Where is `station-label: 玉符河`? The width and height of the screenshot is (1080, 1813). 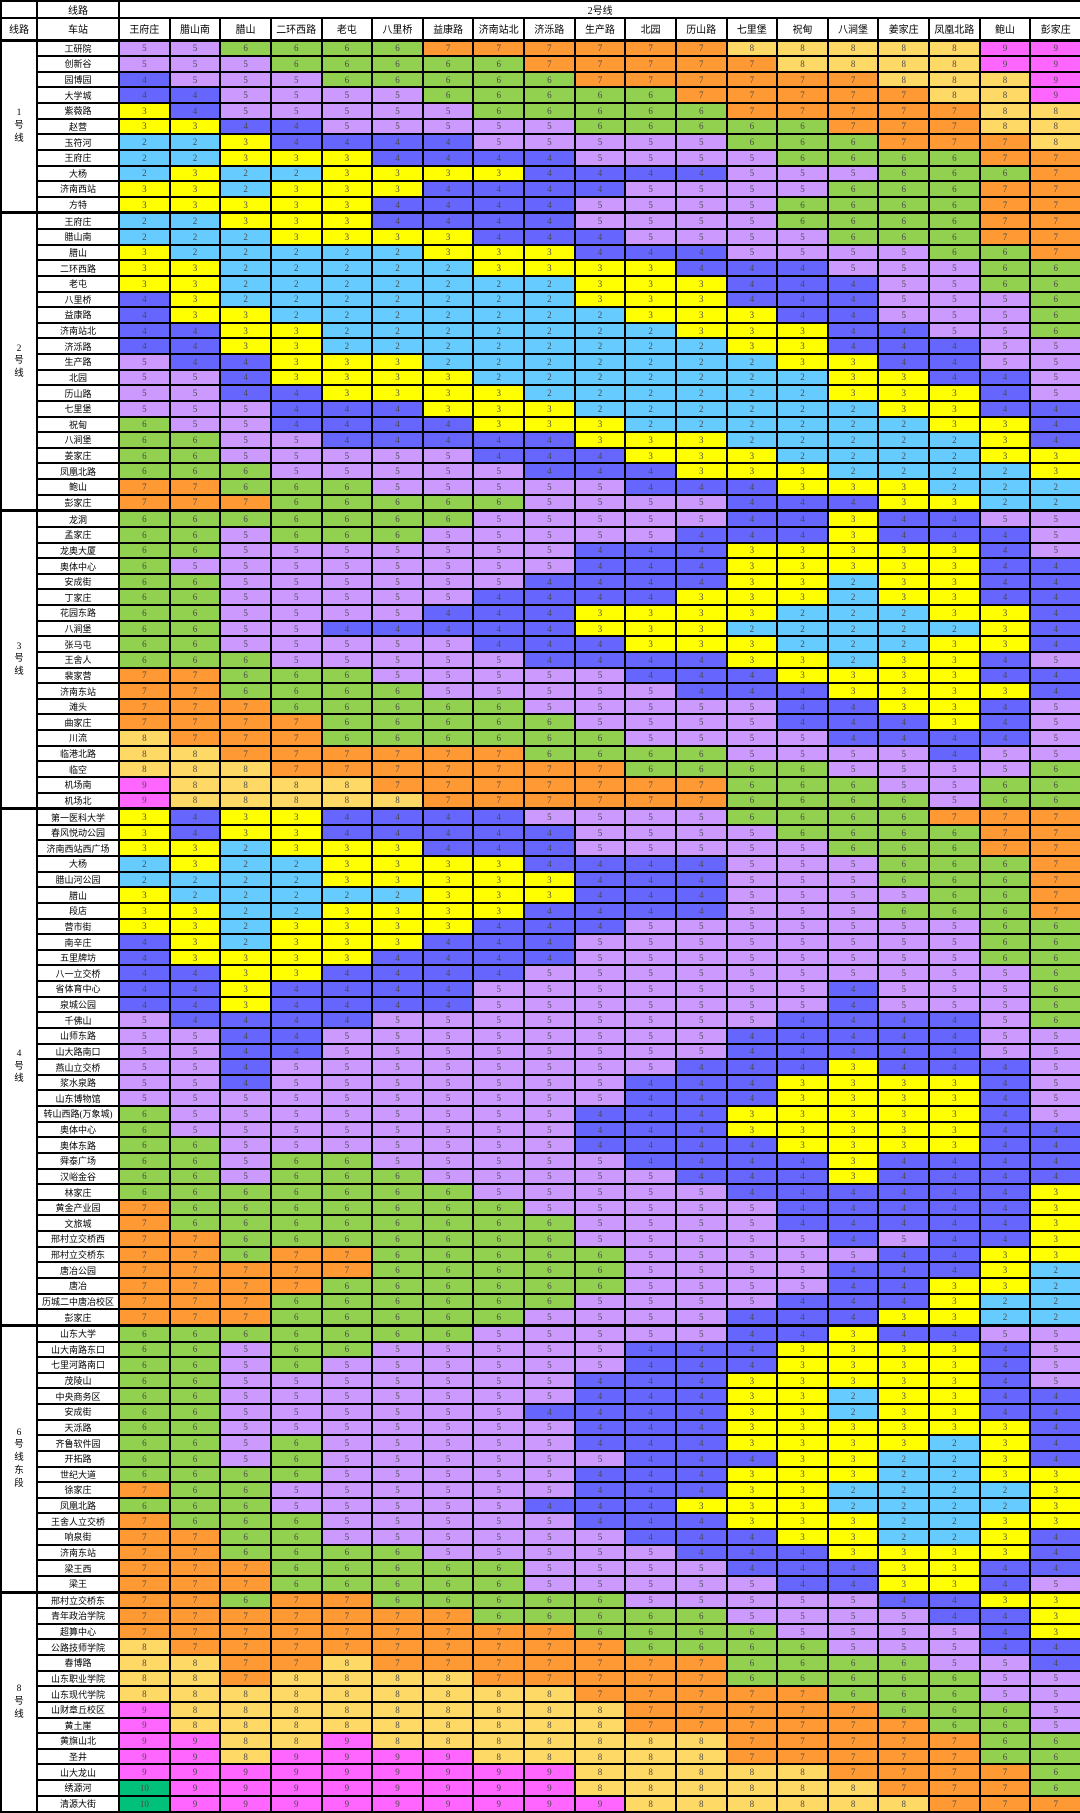
station-label: 玉符河 is located at coordinates (78, 142).